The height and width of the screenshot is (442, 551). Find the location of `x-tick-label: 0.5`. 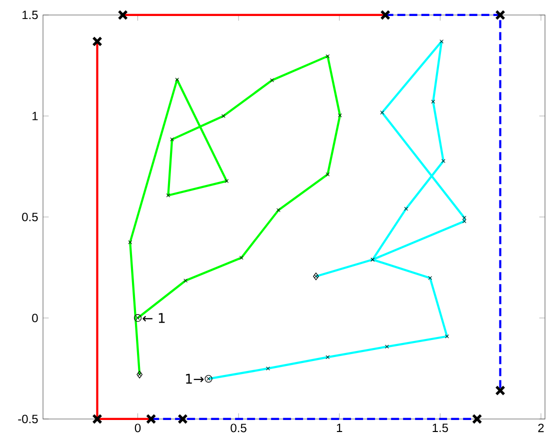

x-tick-label: 0.5 is located at coordinates (238, 428).